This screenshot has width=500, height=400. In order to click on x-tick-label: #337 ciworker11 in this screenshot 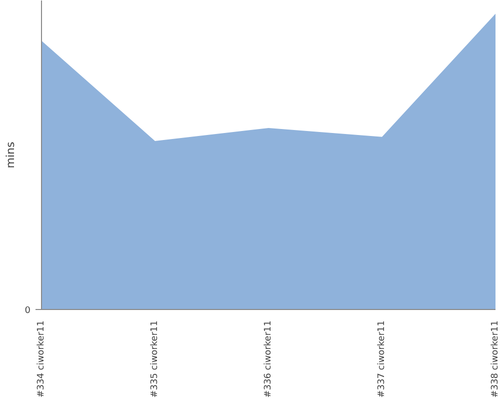, I will do `click(382, 359)`.